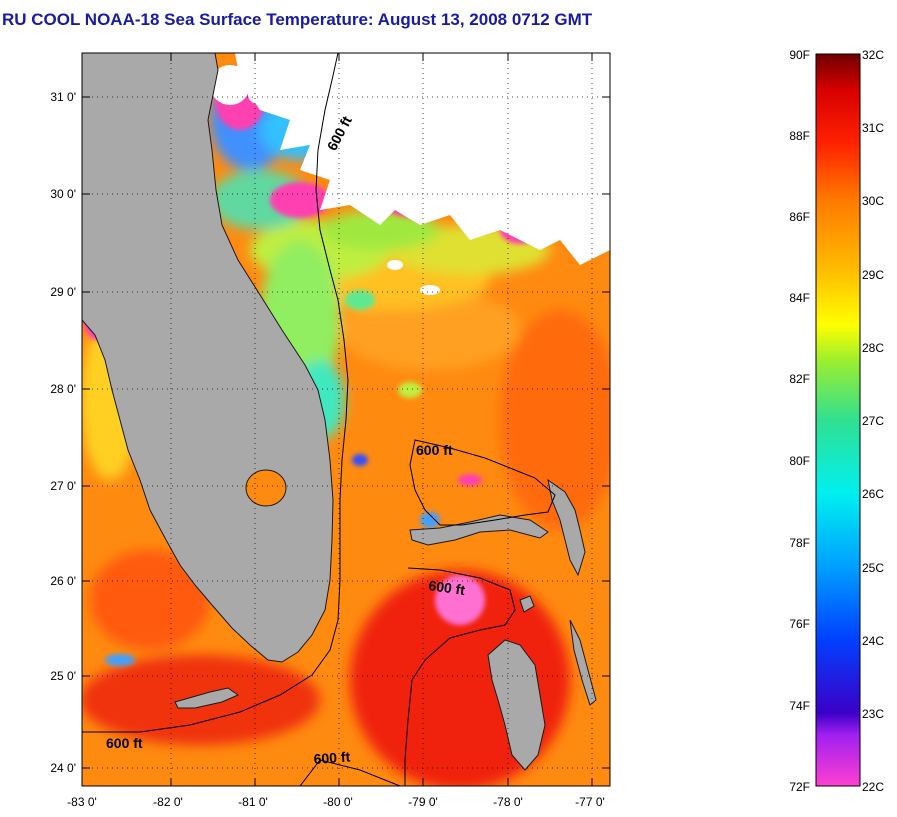 This screenshot has height=817, width=897. What do you see at coordinates (423, 802) in the screenshot?
I see `lon-label-79: -79 0'` at bounding box center [423, 802].